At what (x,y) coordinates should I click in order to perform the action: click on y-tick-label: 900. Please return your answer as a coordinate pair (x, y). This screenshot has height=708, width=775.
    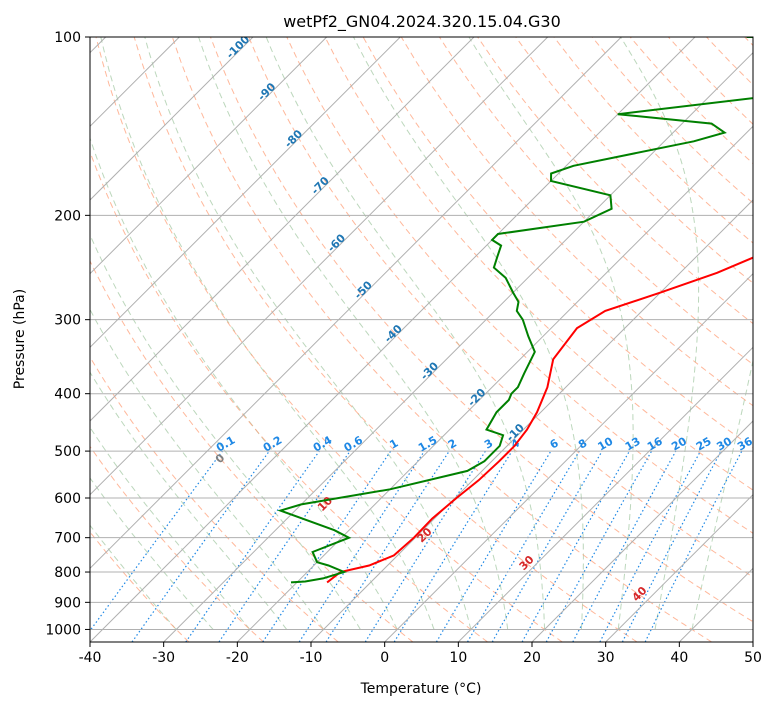
    Looking at the image, I should click on (67, 603).